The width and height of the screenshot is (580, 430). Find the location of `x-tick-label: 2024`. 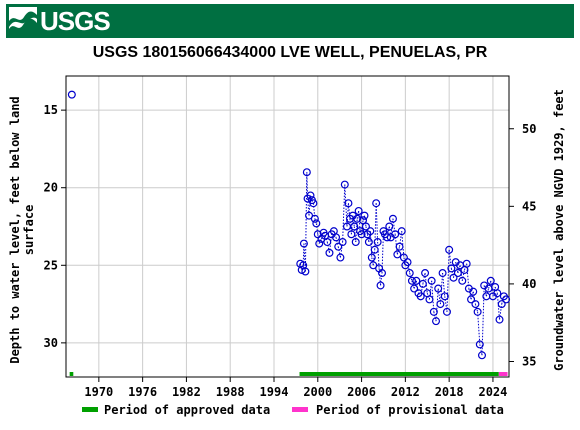

x-tick-label: 2024 is located at coordinates (492, 392).